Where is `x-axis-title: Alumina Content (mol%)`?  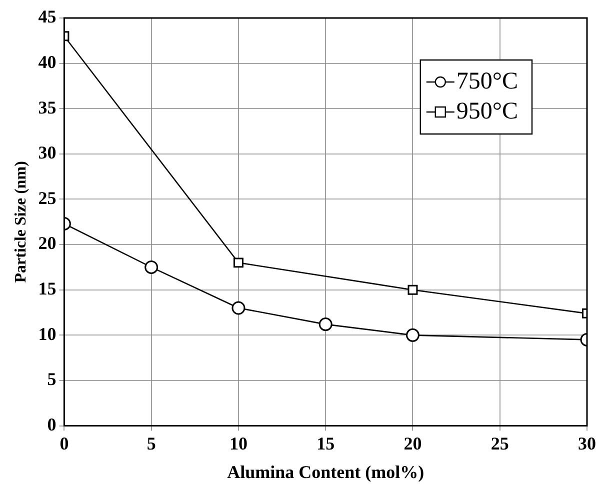 x-axis-title: Alumina Content (mol%) is located at coordinates (325, 472).